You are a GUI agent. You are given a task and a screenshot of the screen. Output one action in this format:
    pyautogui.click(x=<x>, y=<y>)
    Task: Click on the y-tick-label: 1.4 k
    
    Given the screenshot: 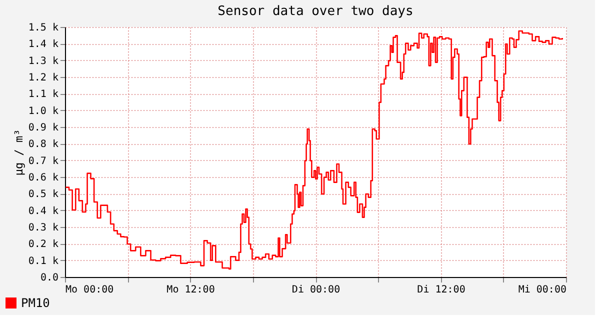 What is the action you would take?
    pyautogui.click(x=43, y=44)
    